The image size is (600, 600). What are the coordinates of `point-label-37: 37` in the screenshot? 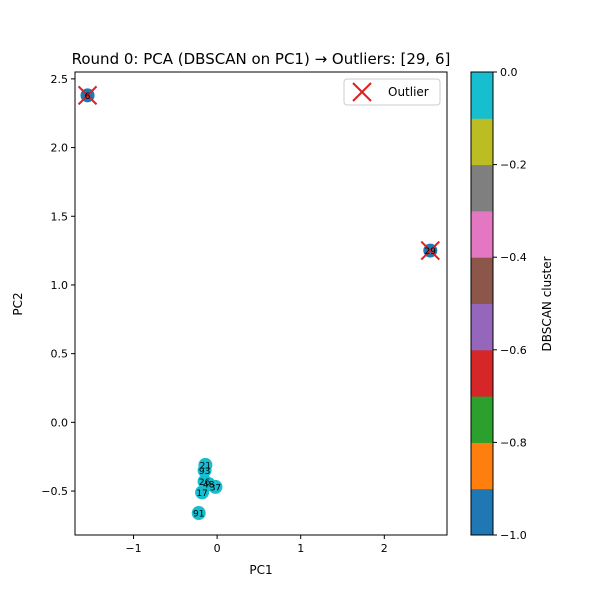 It's located at (215, 488).